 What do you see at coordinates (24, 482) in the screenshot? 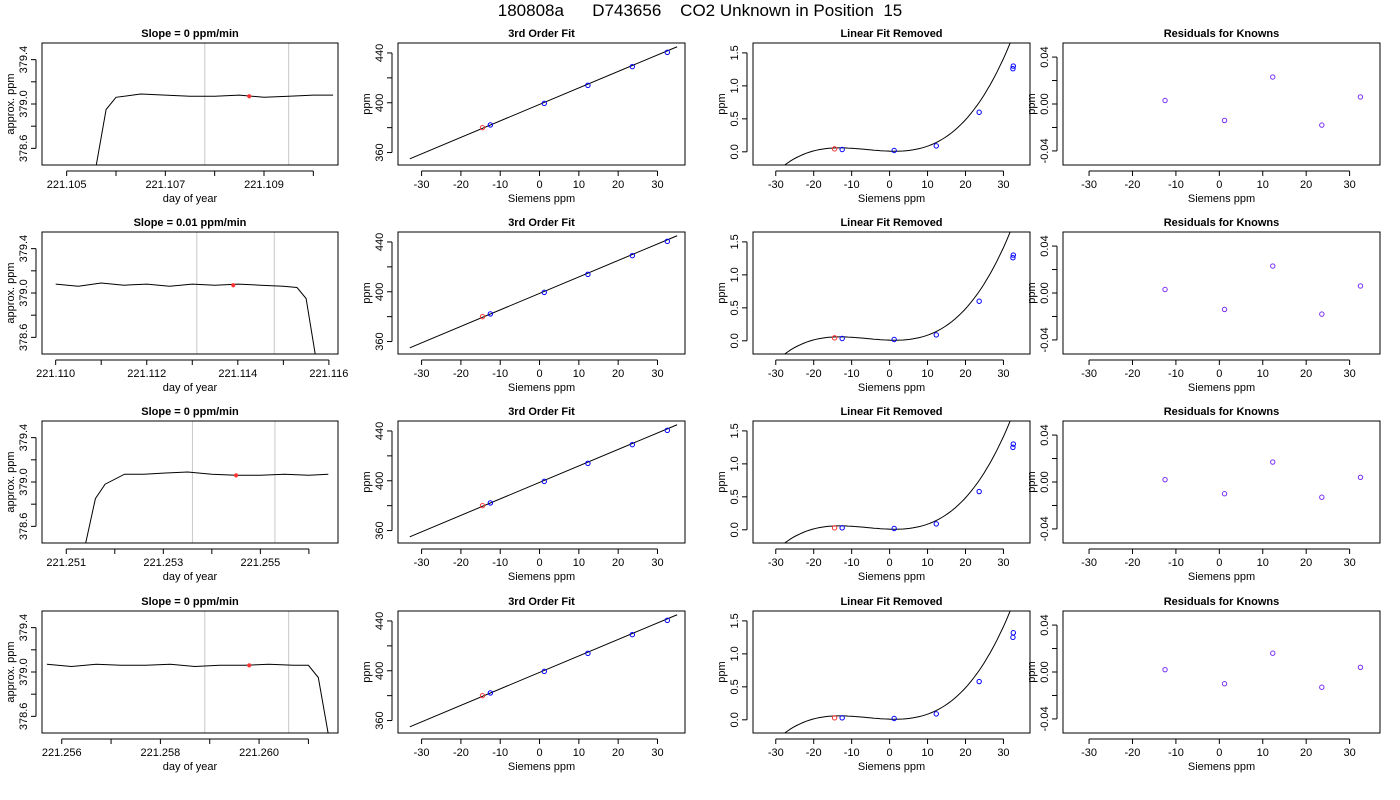
I see `y-tick-label: 379.0` at bounding box center [24, 482].